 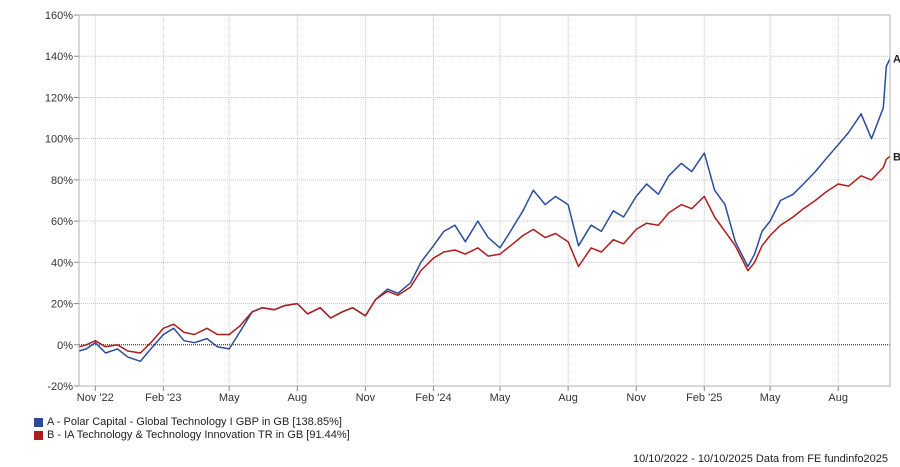 I want to click on legend-swatch-b, so click(x=38, y=435).